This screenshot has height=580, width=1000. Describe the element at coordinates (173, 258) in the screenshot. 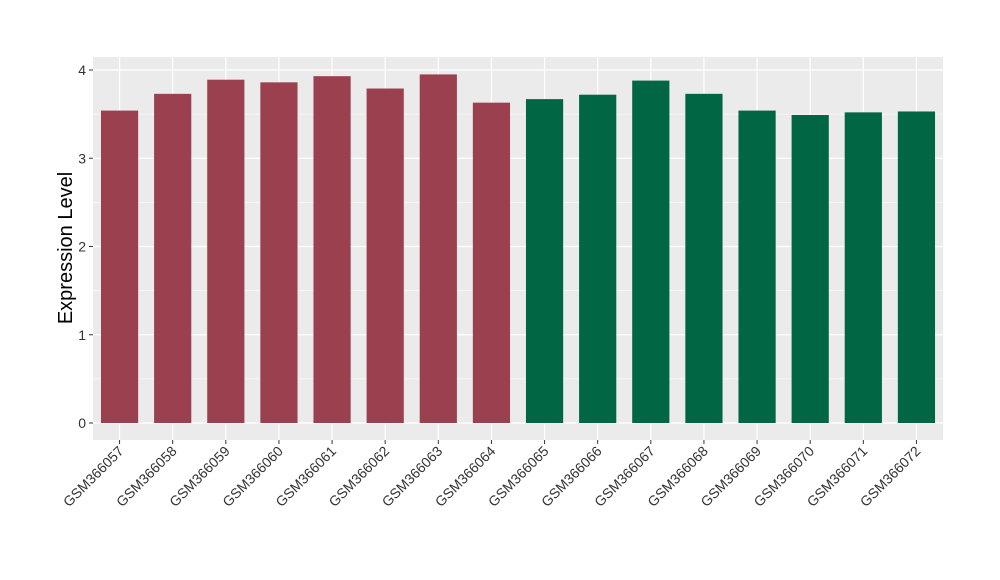

I see `bar-GSM366058` at that location.